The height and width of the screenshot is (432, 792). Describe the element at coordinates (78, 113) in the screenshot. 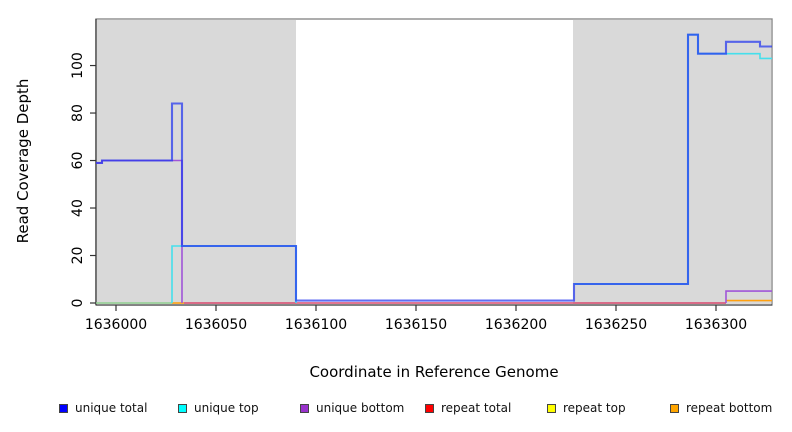

I see `y-tick-label: 80` at that location.